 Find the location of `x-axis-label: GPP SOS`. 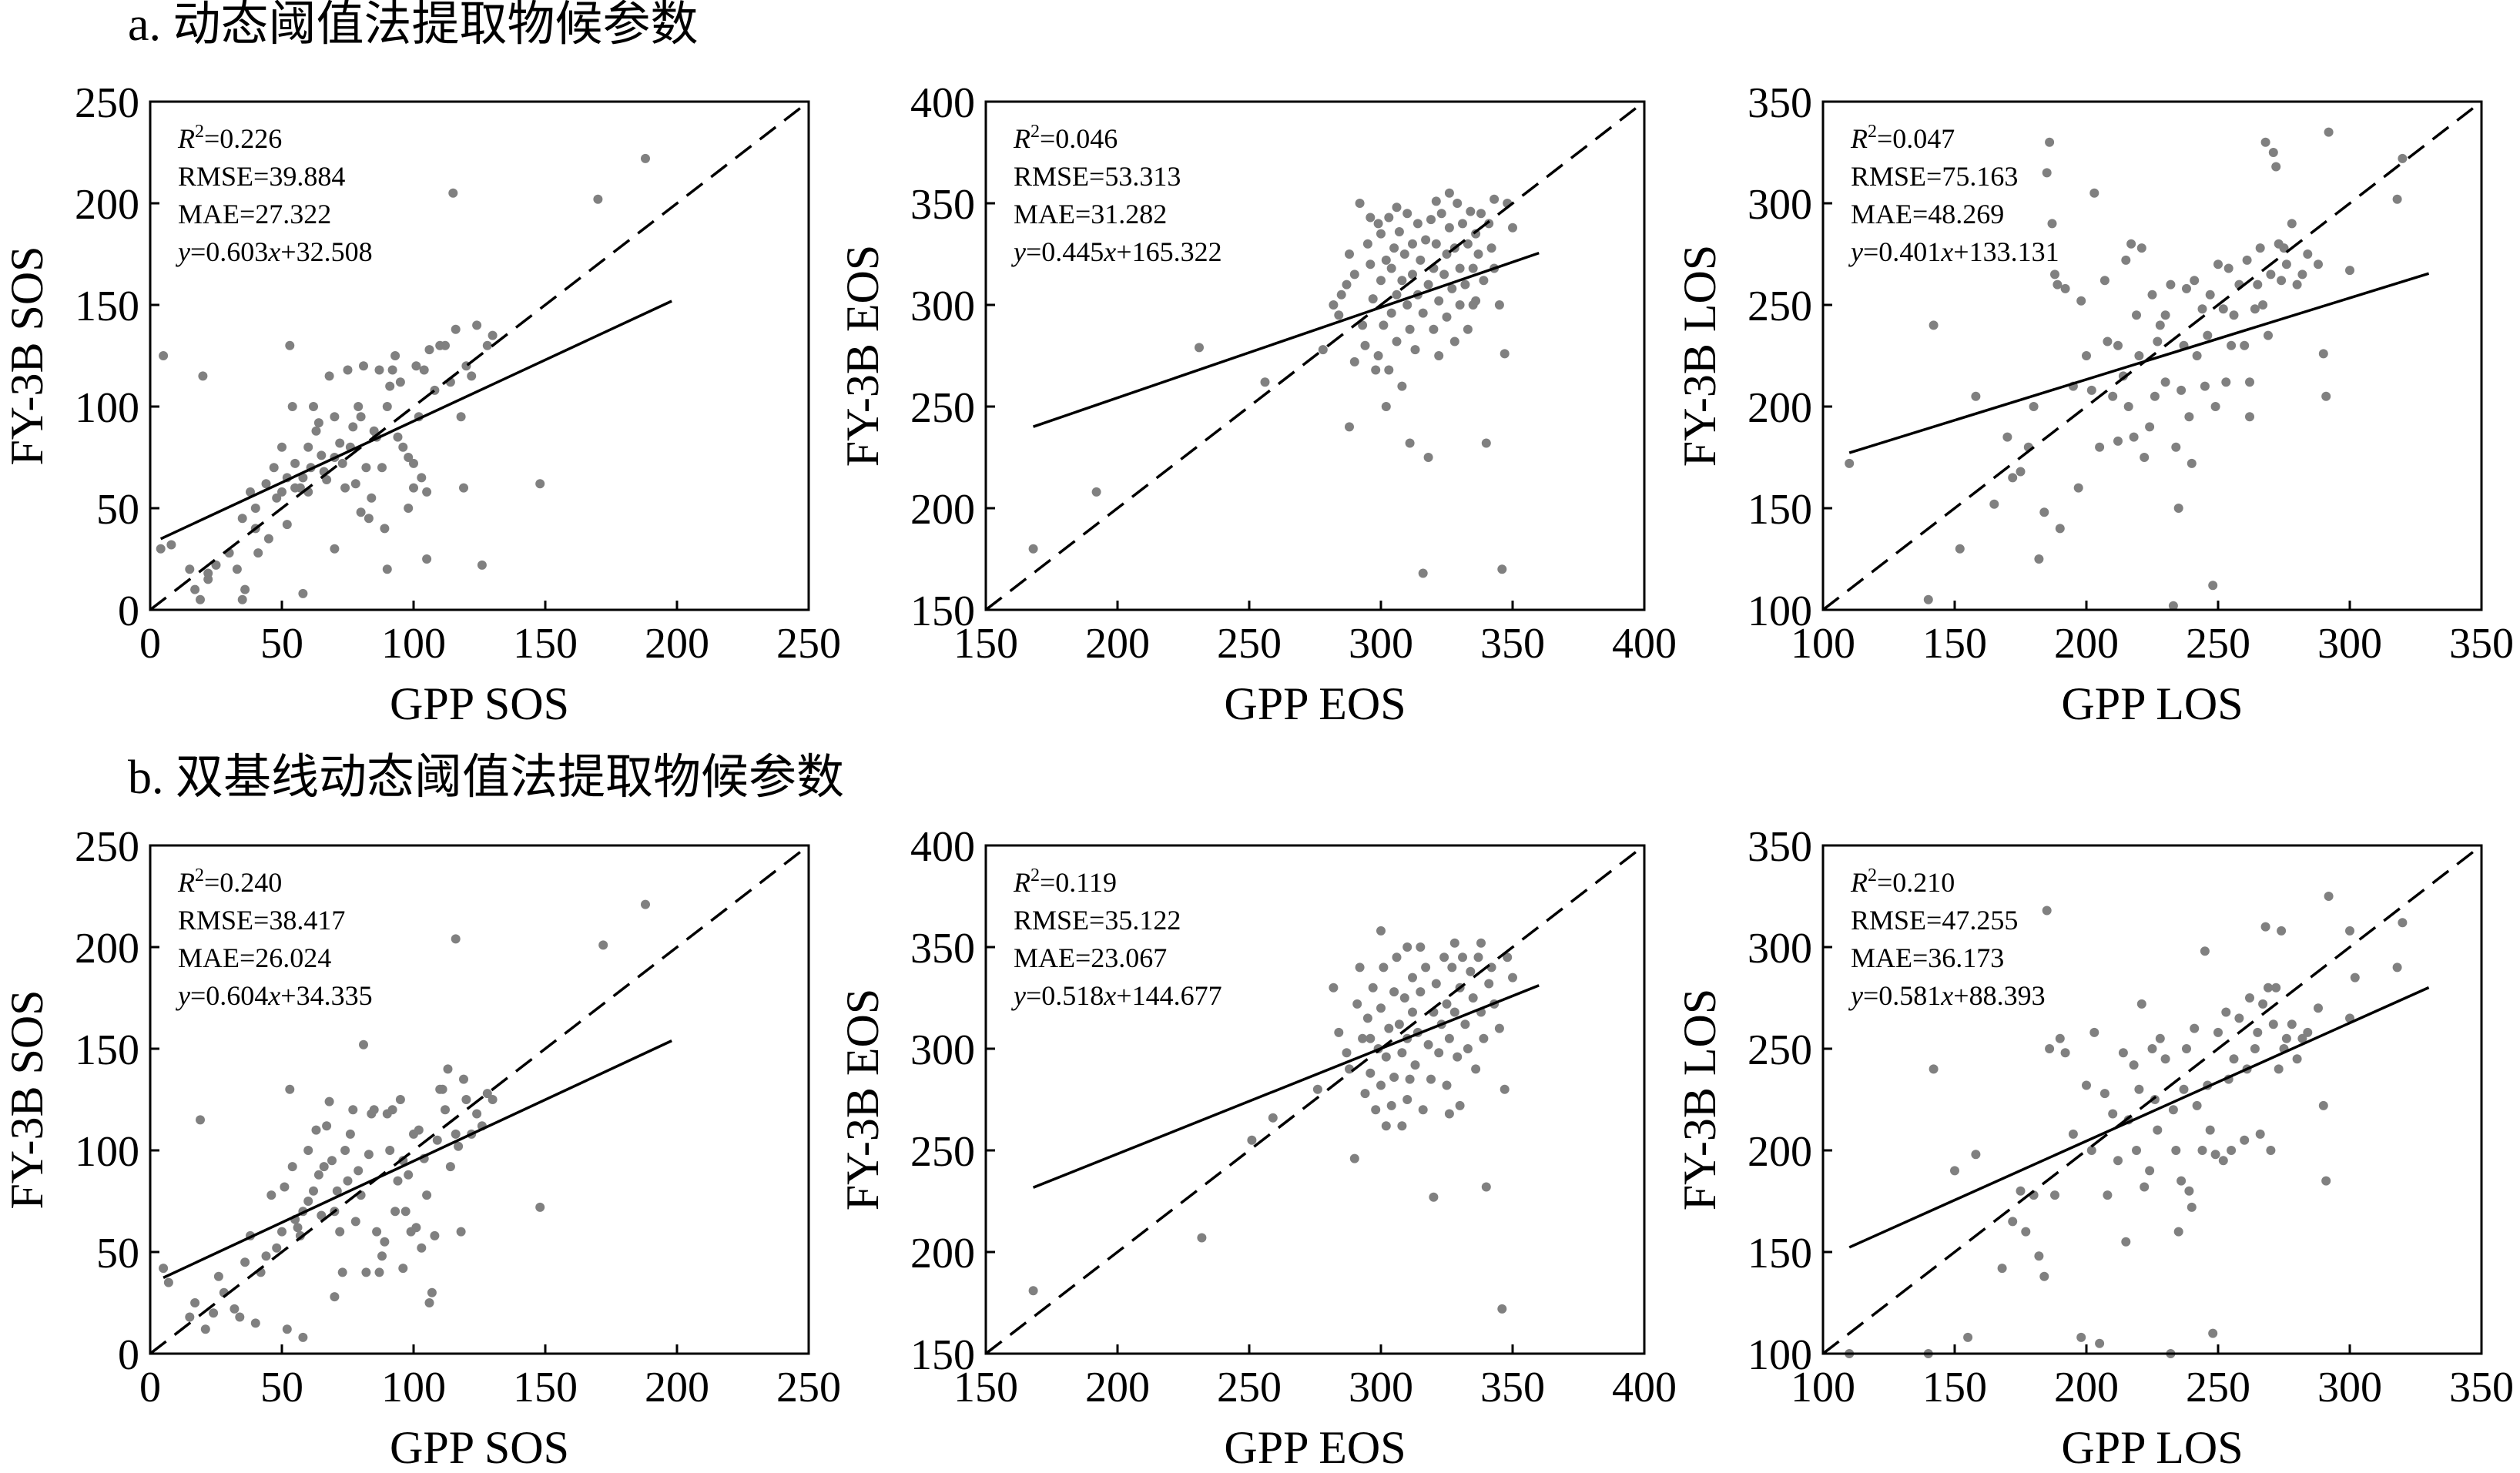

x-axis-label: GPP SOS is located at coordinates (480, 1447).